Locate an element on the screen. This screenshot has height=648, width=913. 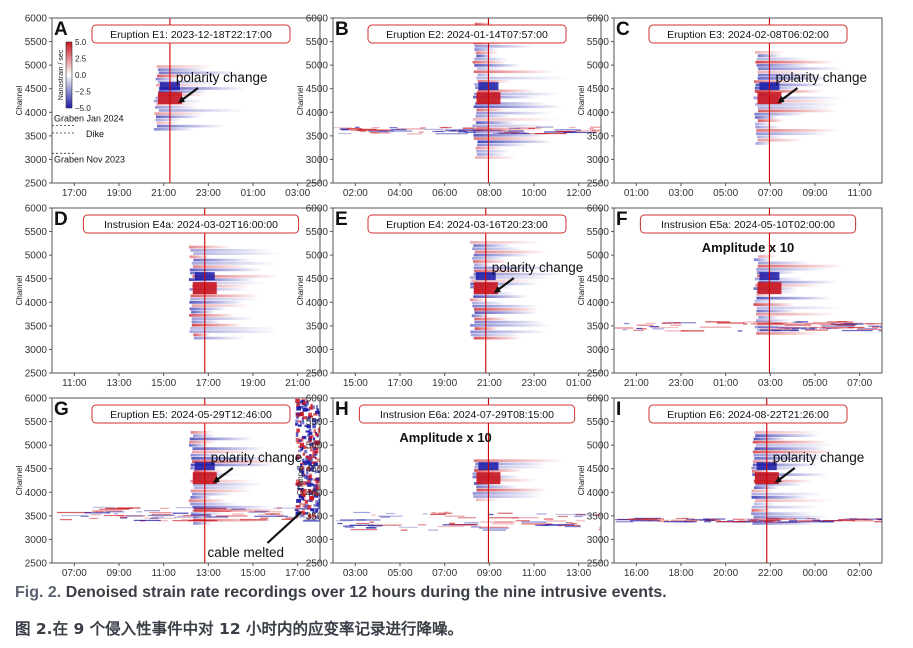
y-tick-label: 3500 is located at coordinates (598, 516).